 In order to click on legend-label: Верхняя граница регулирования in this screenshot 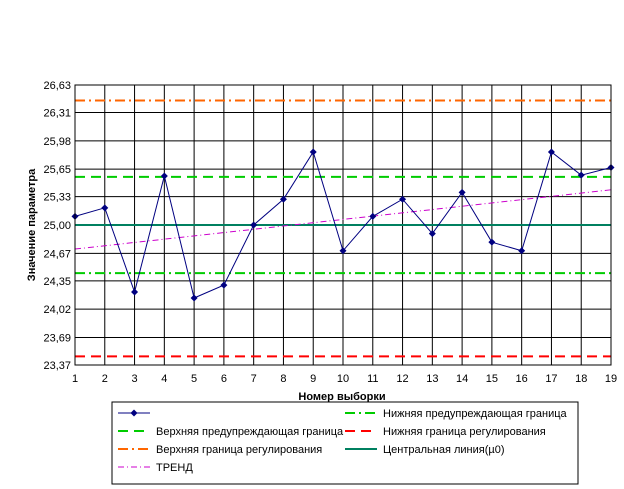, I will do `click(239, 450)`.